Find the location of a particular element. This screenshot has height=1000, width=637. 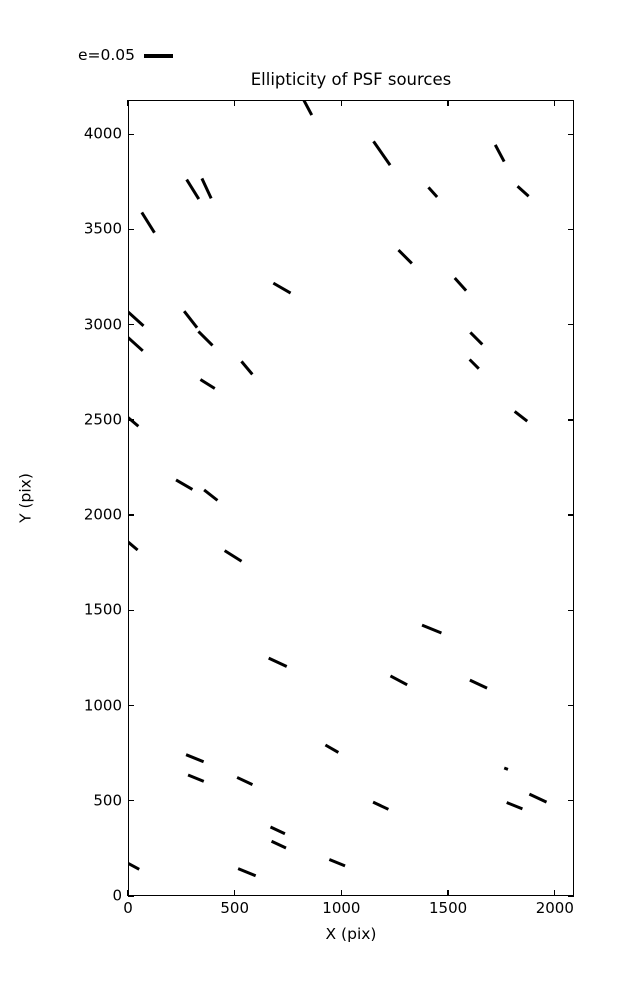

x-tick-label: 1000 is located at coordinates (341, 908).